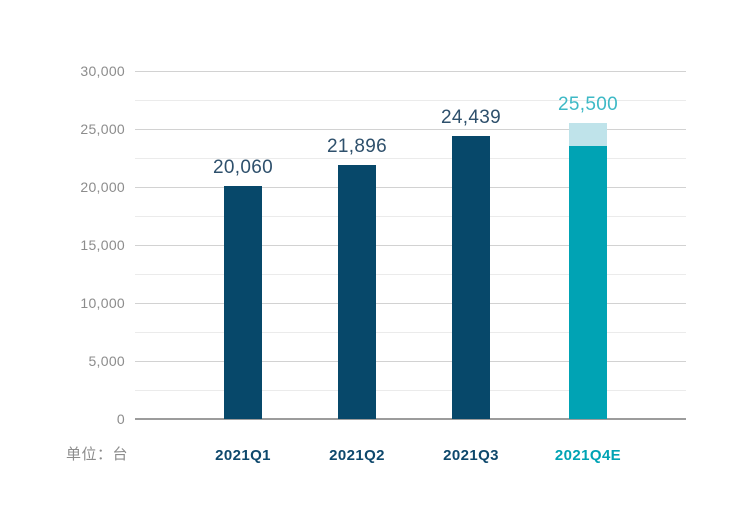 This screenshot has height=526, width=750. Describe the element at coordinates (102, 187) in the screenshot. I see `y-axis-tick-label: 20,000` at that location.